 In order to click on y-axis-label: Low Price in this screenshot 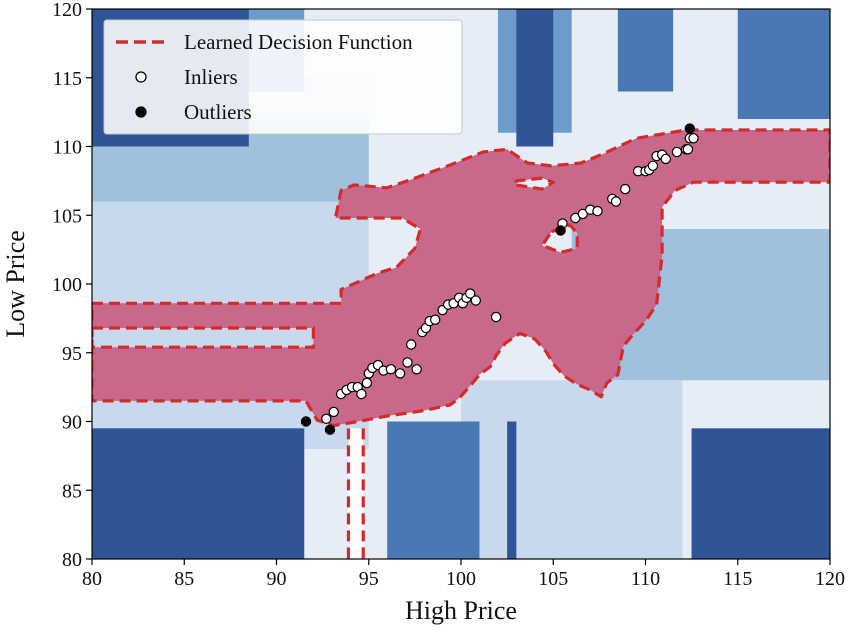, I will do `click(15, 284)`.